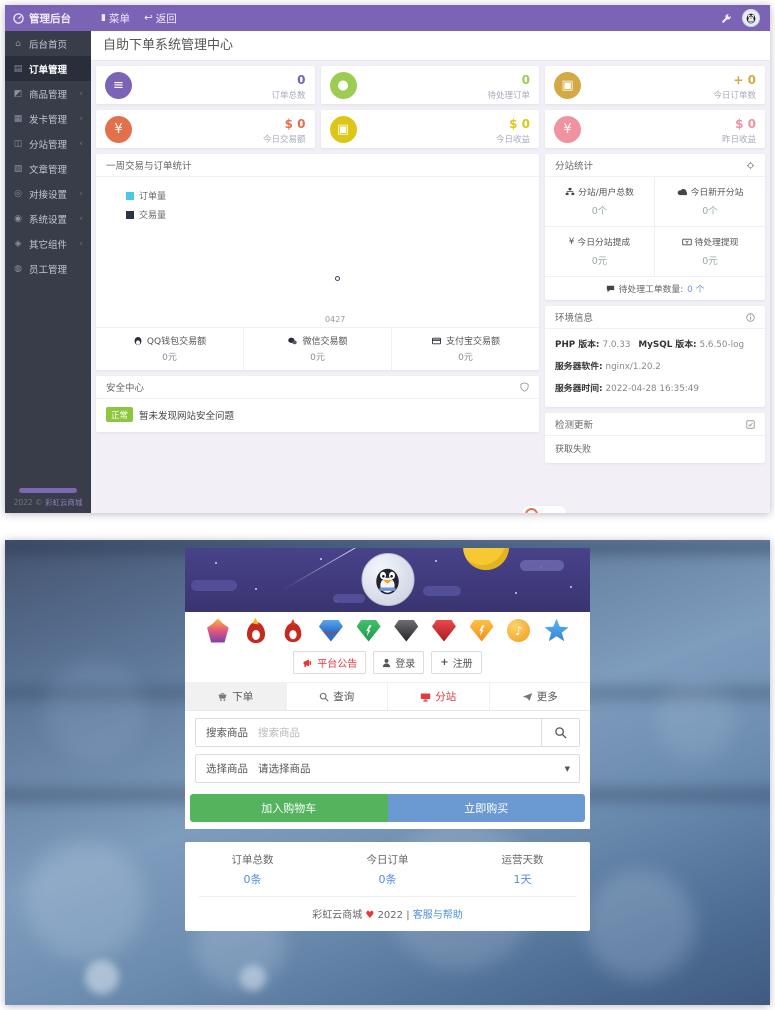 The height and width of the screenshot is (1010, 775). Describe the element at coordinates (567, 85) in the screenshot. I see `briefcase-icon: ▣` at that location.